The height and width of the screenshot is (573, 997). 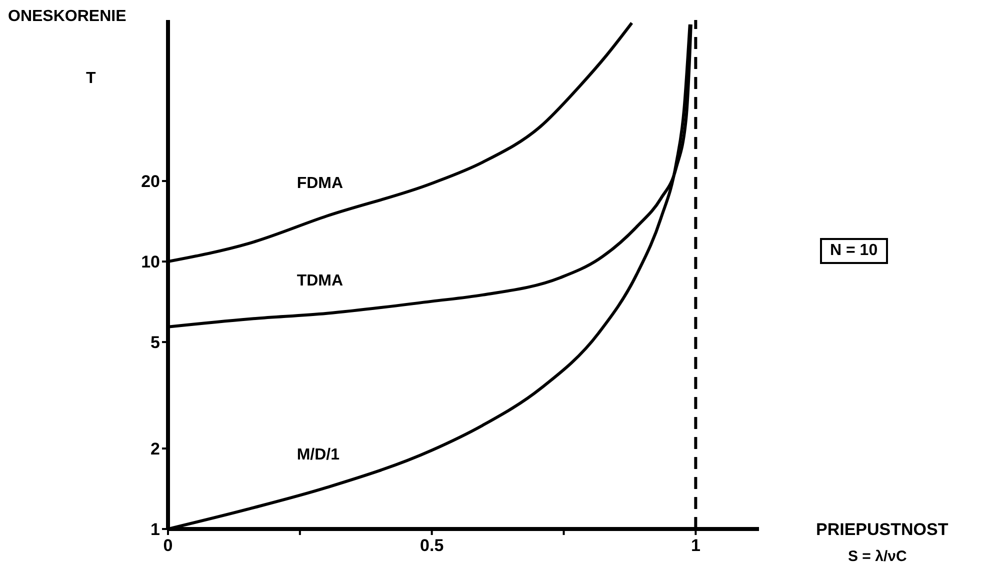 What do you see at coordinates (432, 545) in the screenshot?
I see `x-tick-label: 0.5` at bounding box center [432, 545].